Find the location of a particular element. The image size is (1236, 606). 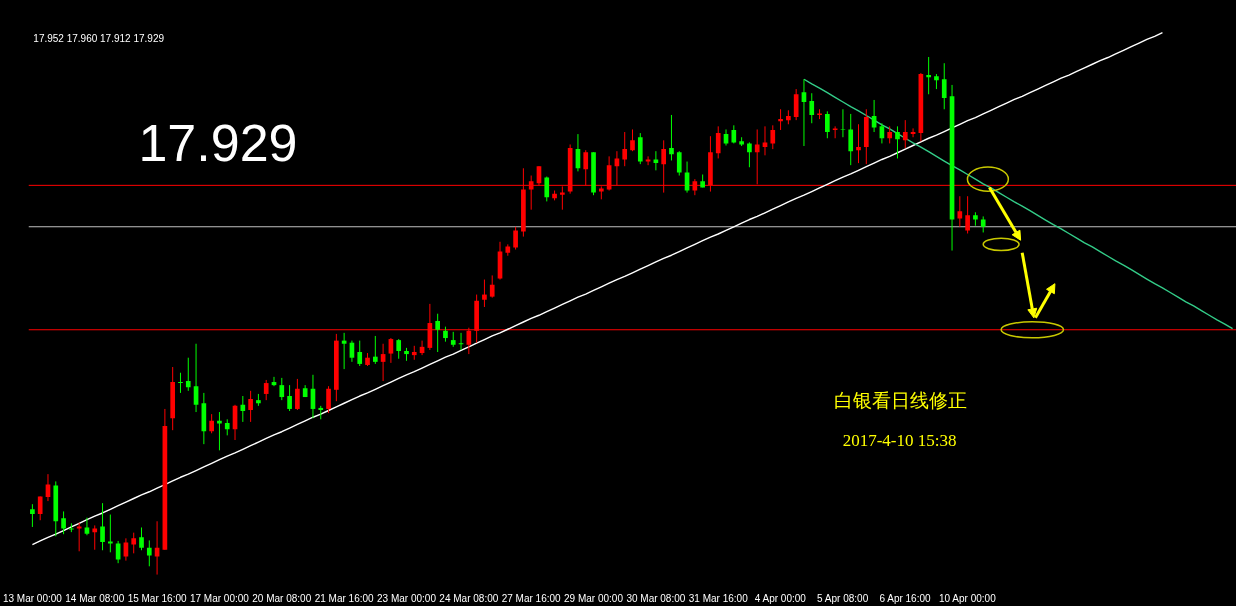

x-tick-label: 15 Mar 16:00 is located at coordinates (157, 598).